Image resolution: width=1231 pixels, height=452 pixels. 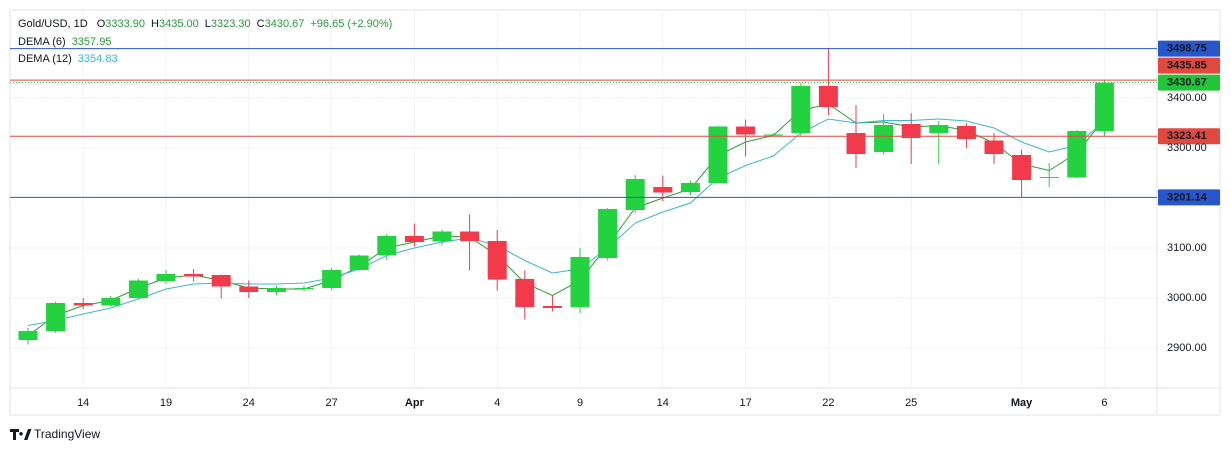 I want to click on x-tick-label: 9, so click(x=580, y=403).